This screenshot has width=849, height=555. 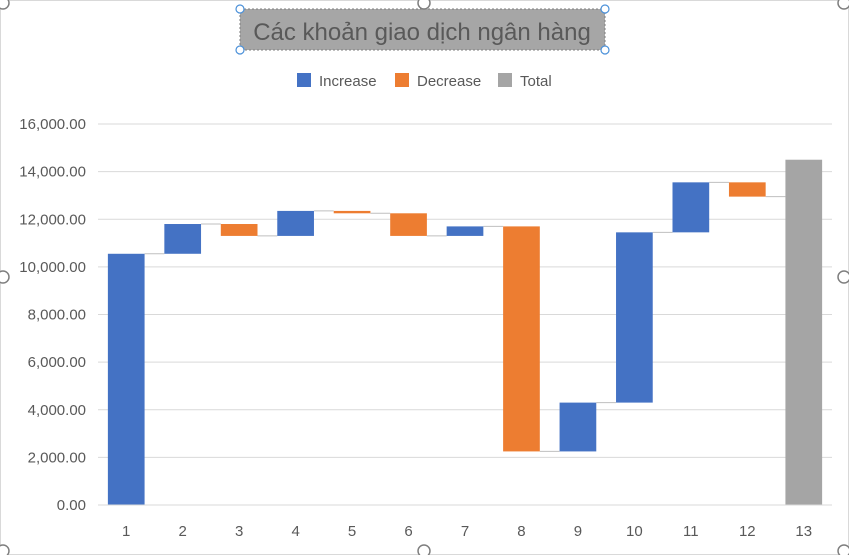 I want to click on title-resize-handle-bl, so click(x=240, y=50).